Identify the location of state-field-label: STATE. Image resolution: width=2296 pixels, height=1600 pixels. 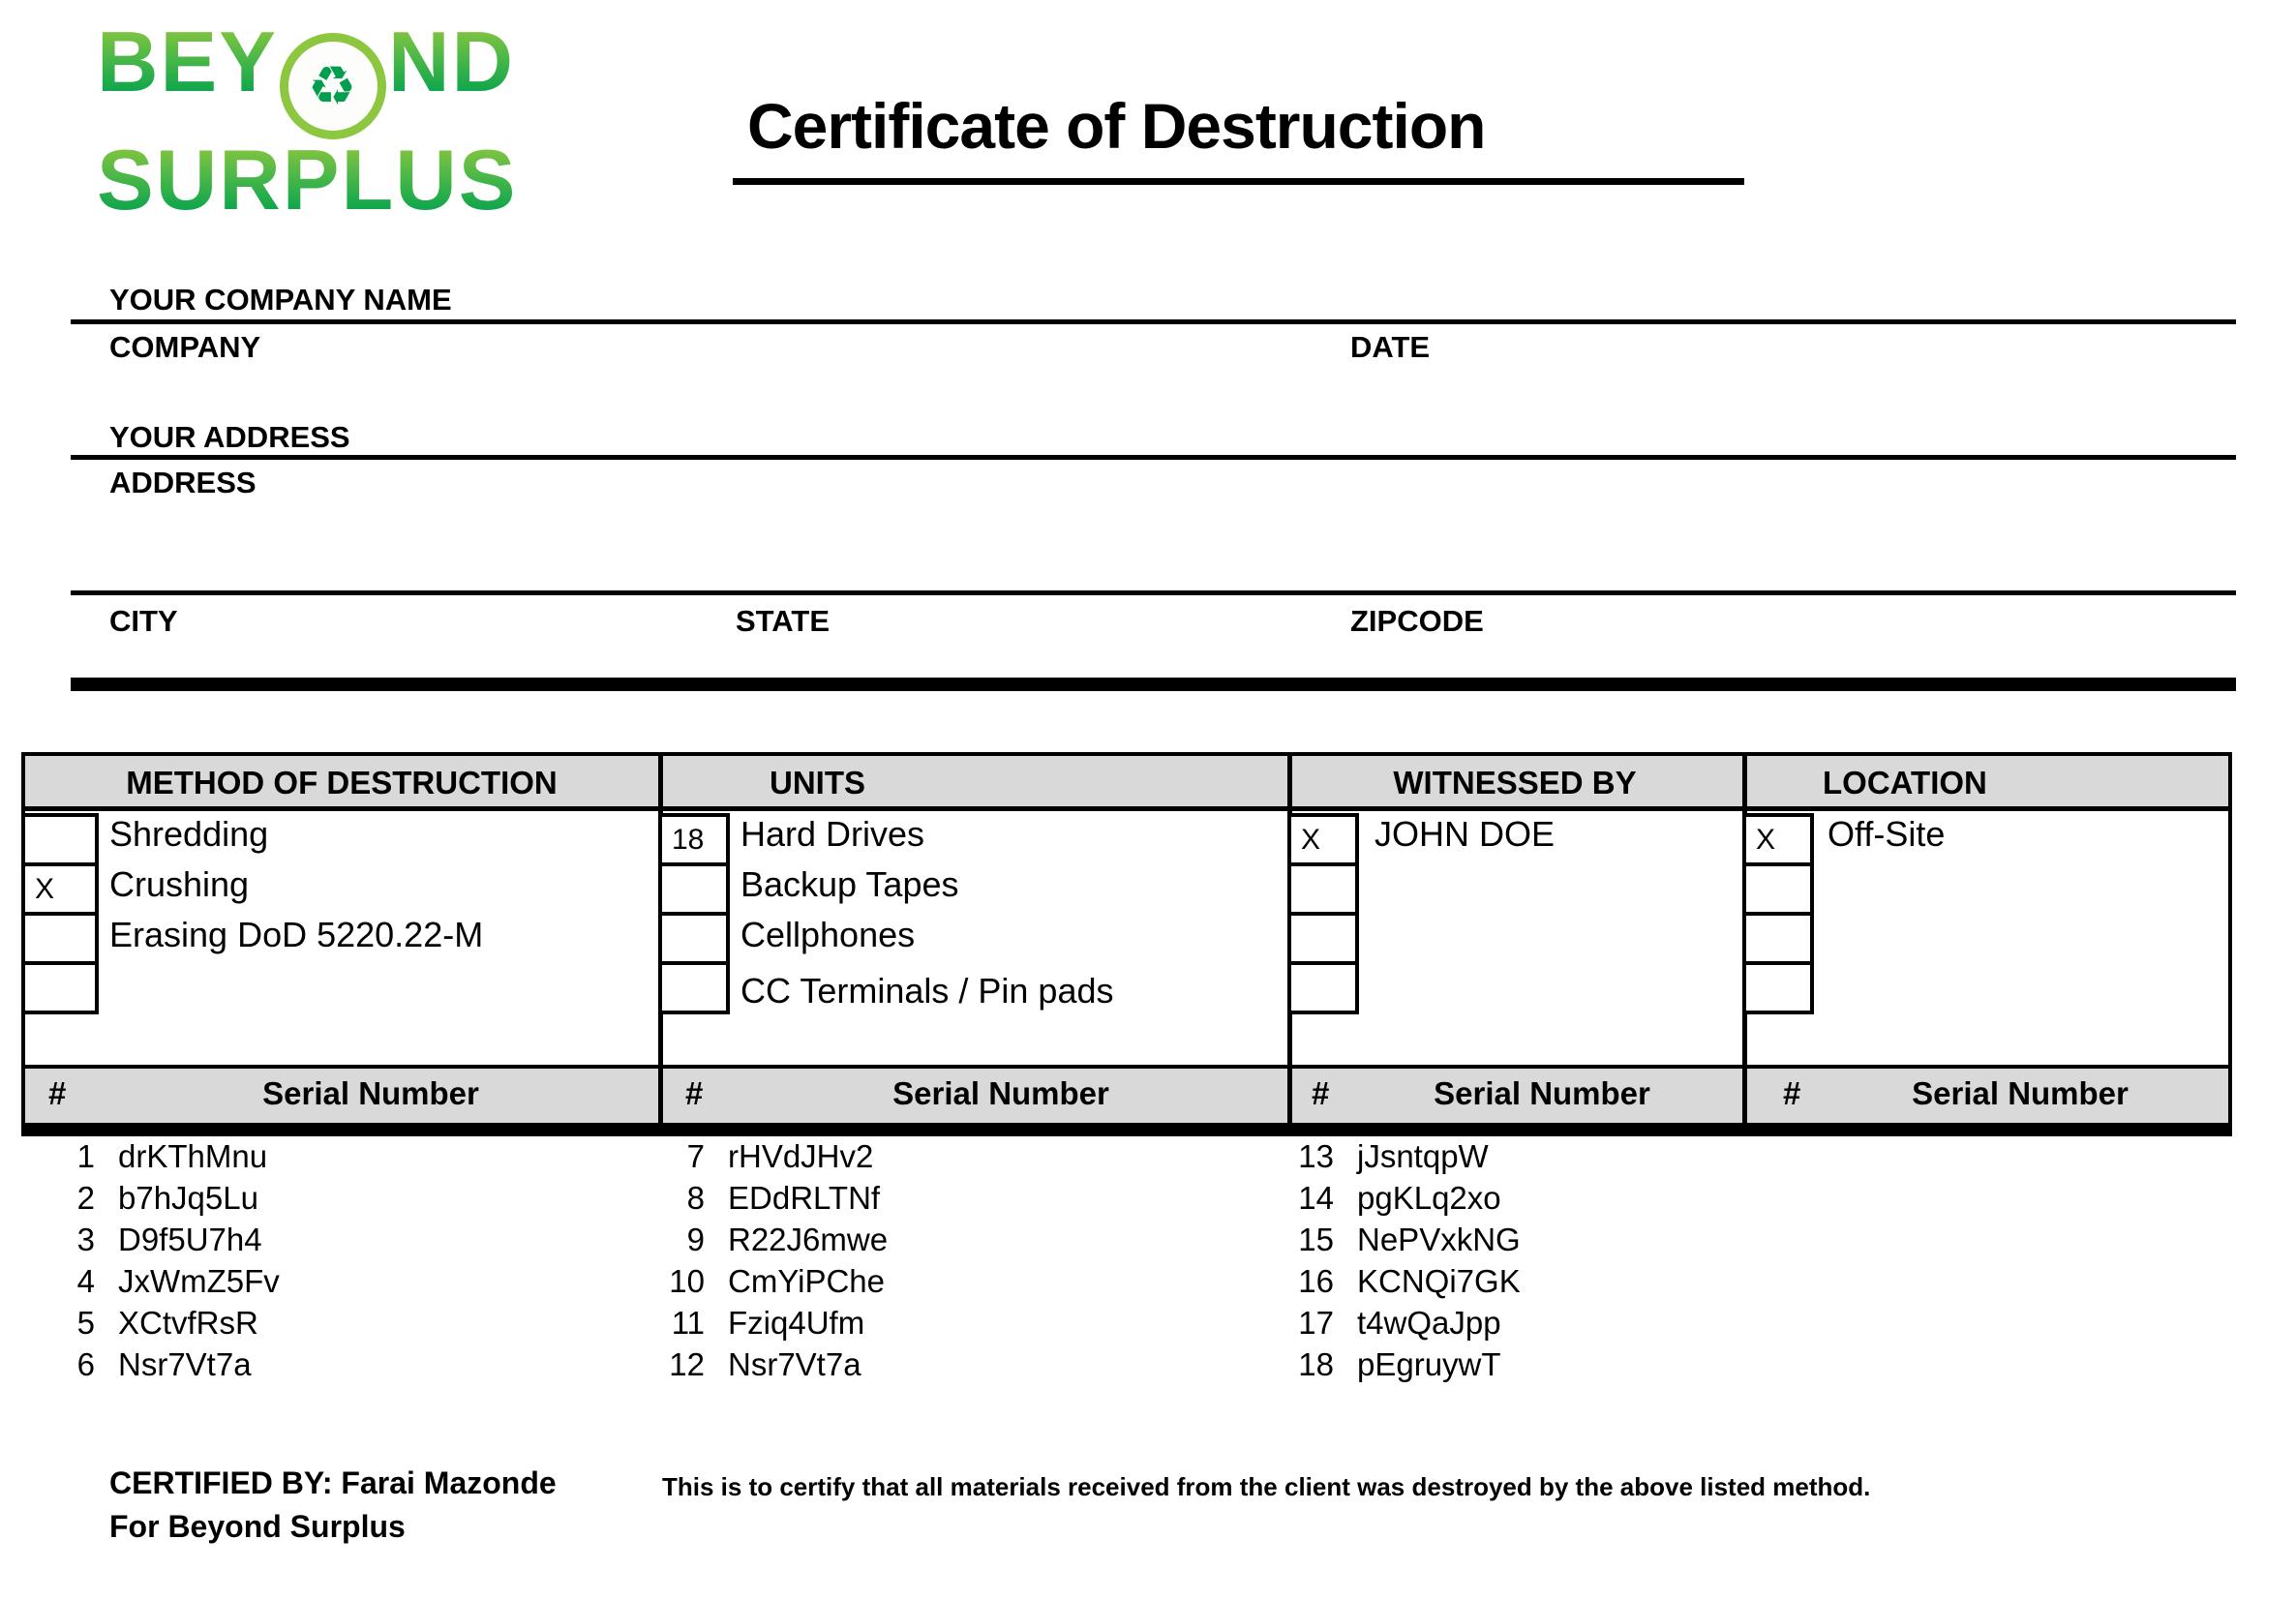
(783, 621).